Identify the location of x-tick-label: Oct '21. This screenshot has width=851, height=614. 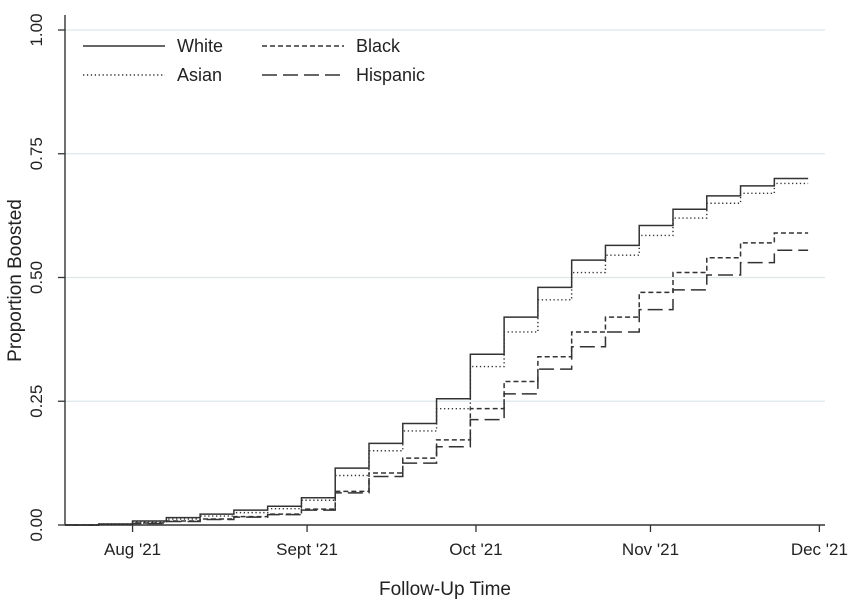
(475, 549).